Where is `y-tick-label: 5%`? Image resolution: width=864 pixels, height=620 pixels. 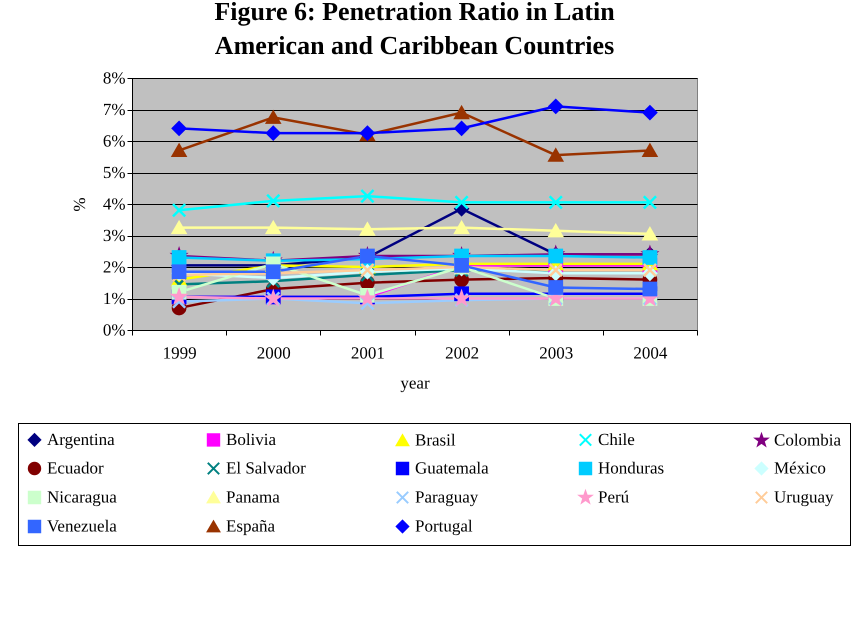 y-tick-label: 5% is located at coordinates (114, 172).